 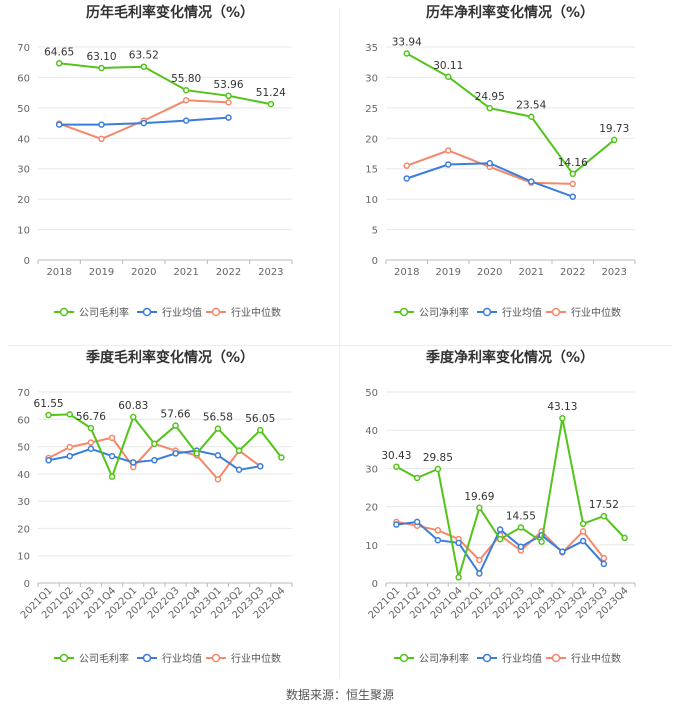 What do you see at coordinates (396, 456) in the screenshot?
I see `data-label: 30.43` at bounding box center [396, 456].